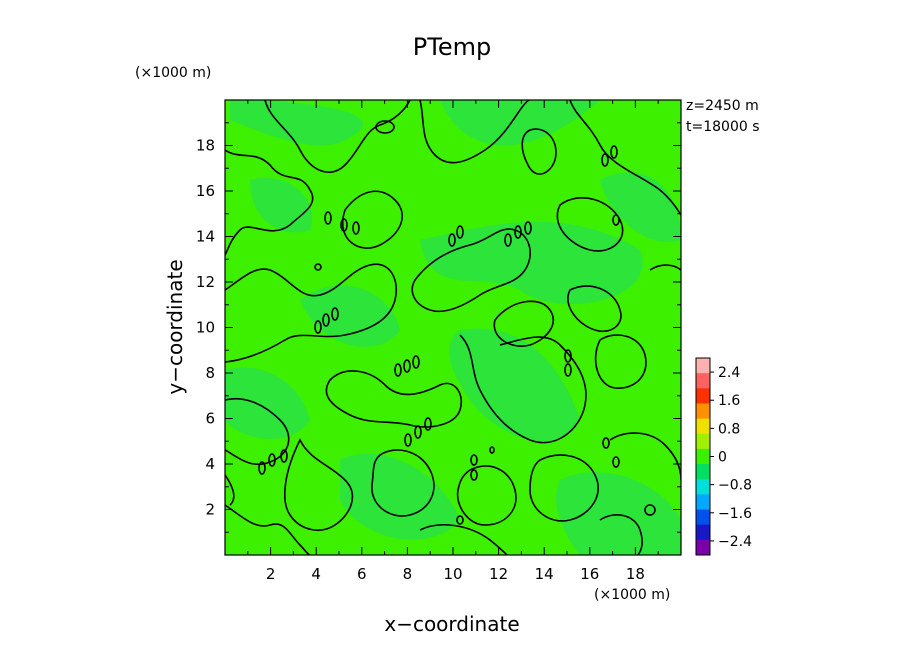 The height and width of the screenshot is (654, 904). What do you see at coordinates (735, 514) in the screenshot?
I see `colorbar-tick-label: −1.6` at bounding box center [735, 514].